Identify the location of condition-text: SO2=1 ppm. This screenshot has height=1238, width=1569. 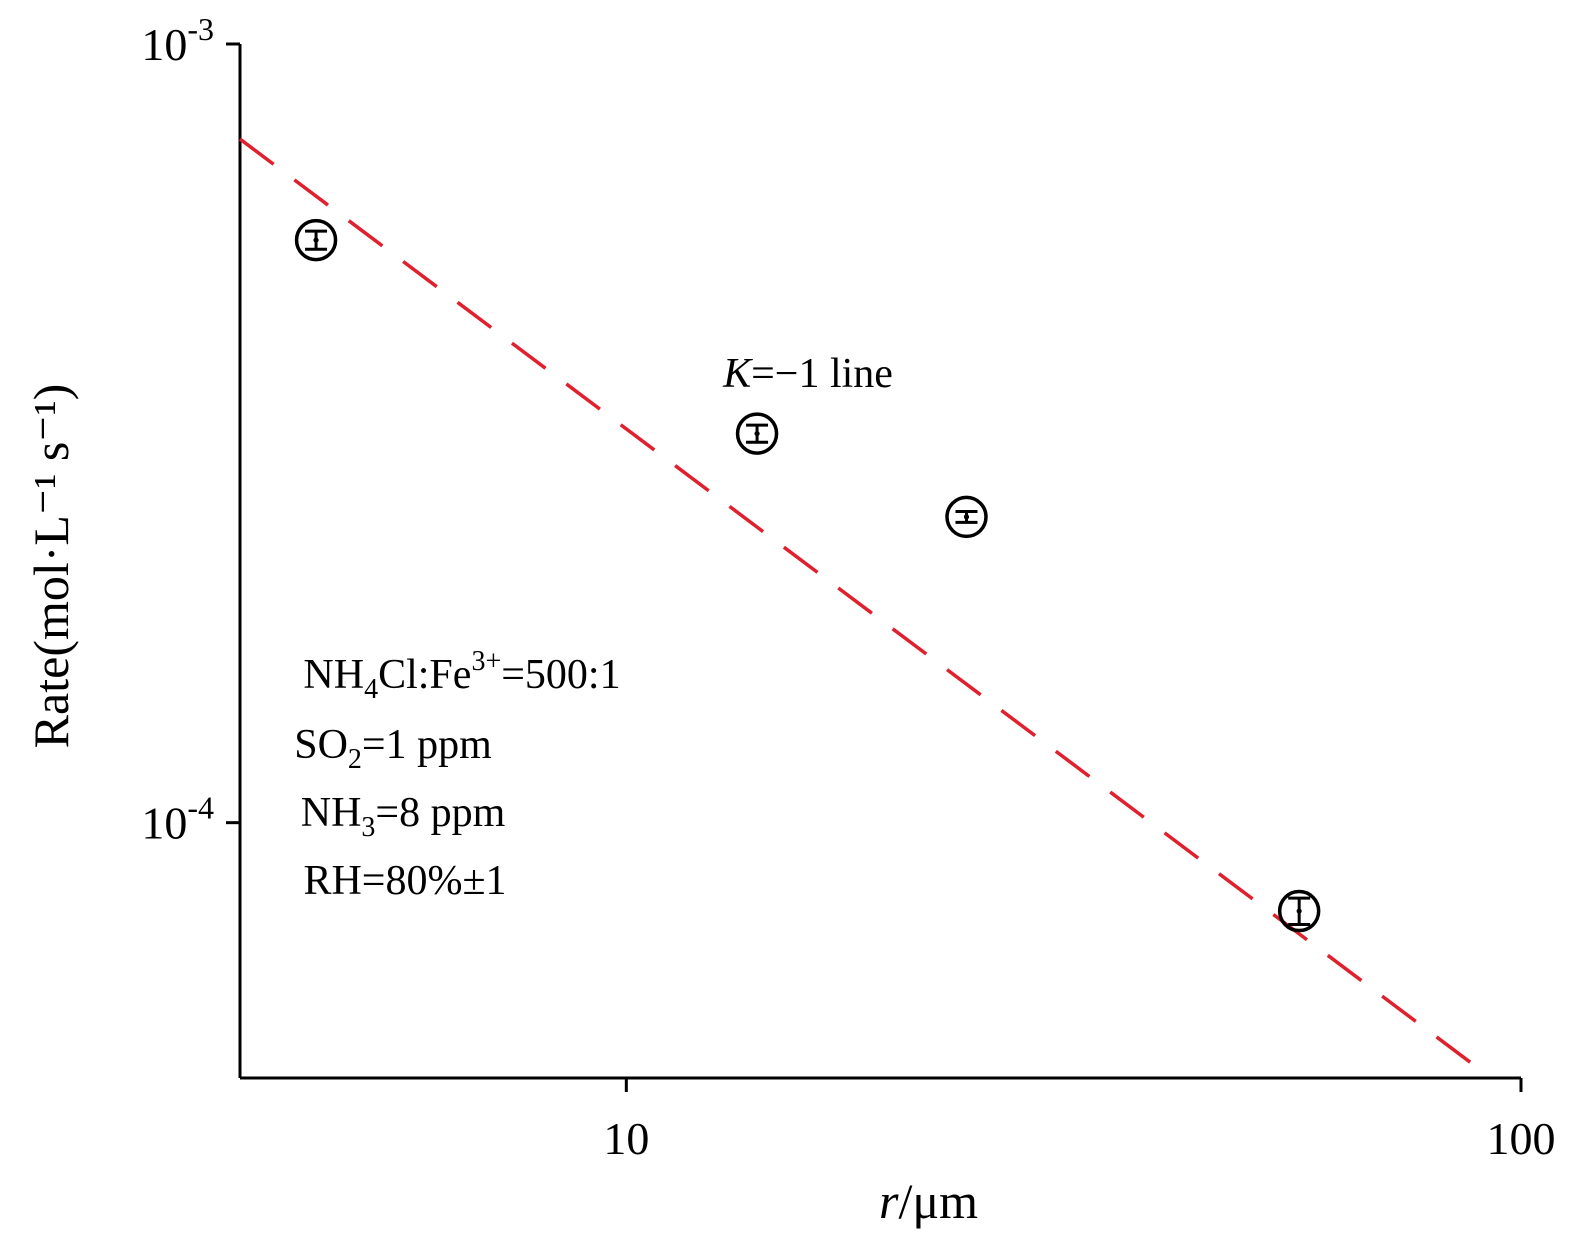
(393, 748).